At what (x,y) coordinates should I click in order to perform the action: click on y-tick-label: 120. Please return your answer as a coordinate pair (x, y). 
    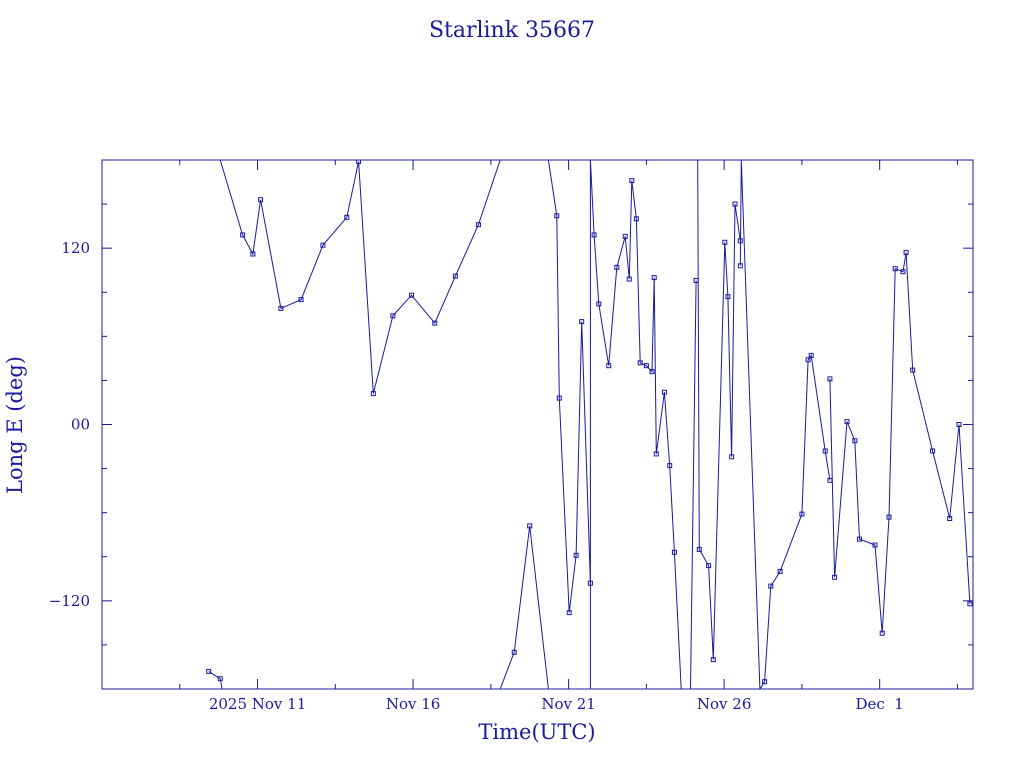
    Looking at the image, I should click on (75, 248).